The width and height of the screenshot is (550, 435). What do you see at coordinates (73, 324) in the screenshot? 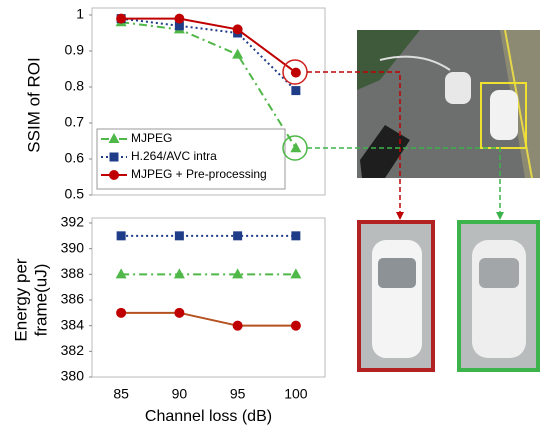
I see `y-tick-label: 384` at bounding box center [73, 324].